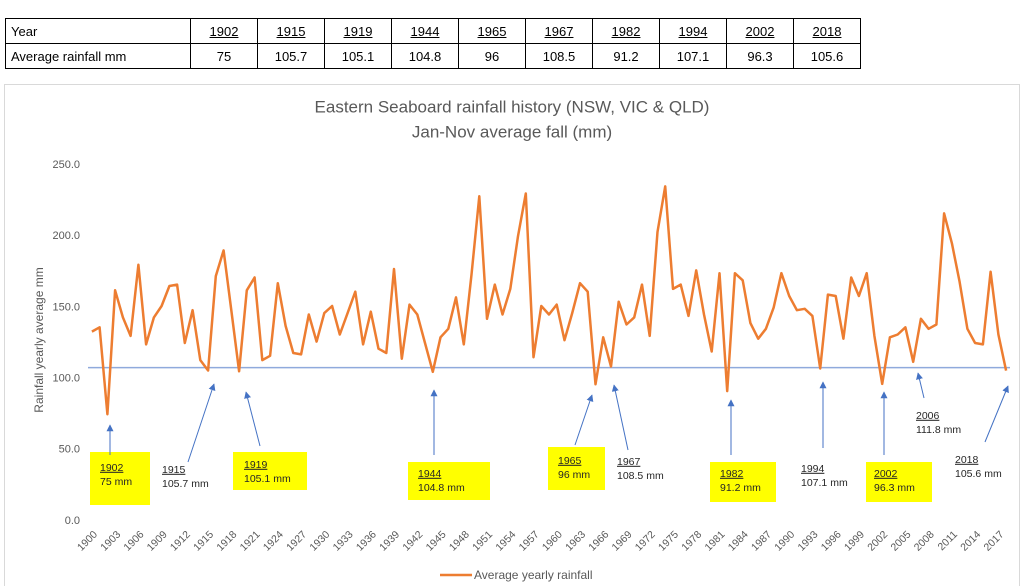  Describe the element at coordinates (626, 56) in the screenshot. I see `table-cell: 91.2` at that location.